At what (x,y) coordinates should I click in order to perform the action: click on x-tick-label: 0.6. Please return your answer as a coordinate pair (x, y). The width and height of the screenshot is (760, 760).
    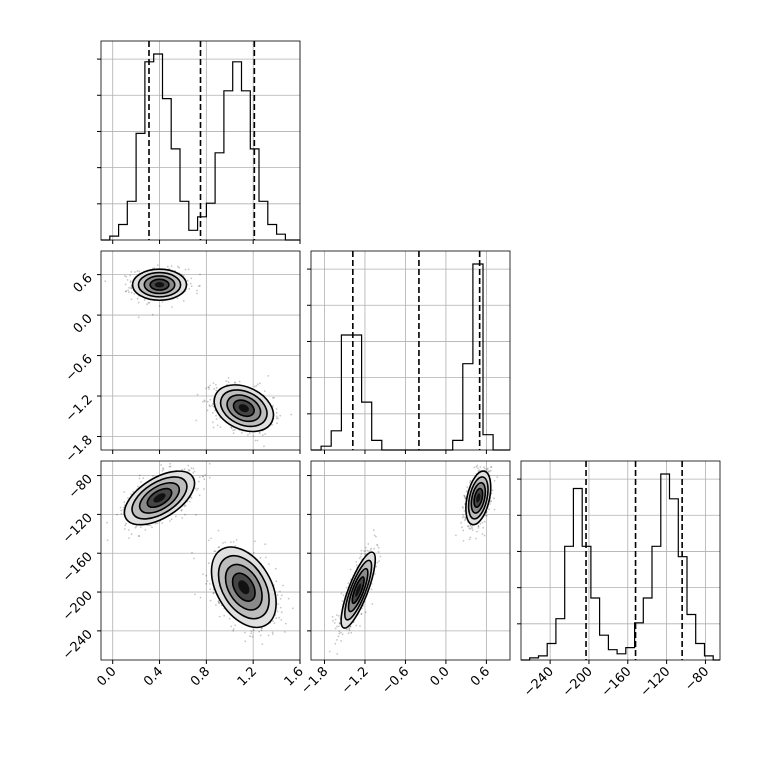
    Looking at the image, I should click on (480, 676).